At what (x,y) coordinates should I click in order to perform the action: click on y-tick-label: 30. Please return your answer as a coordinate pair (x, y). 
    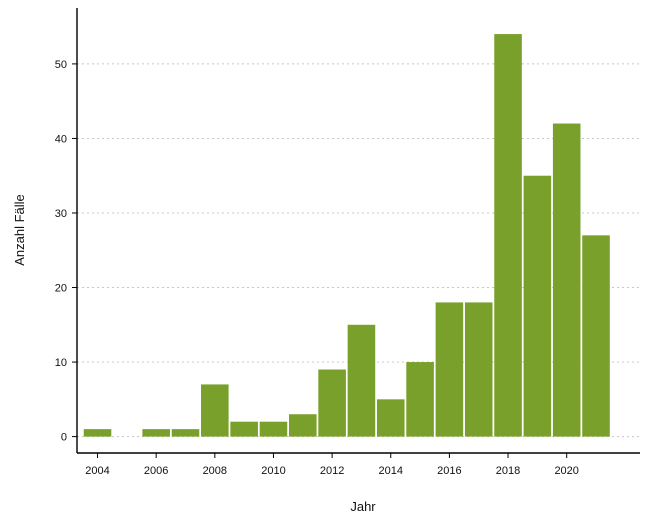
    Looking at the image, I should click on (61, 214).